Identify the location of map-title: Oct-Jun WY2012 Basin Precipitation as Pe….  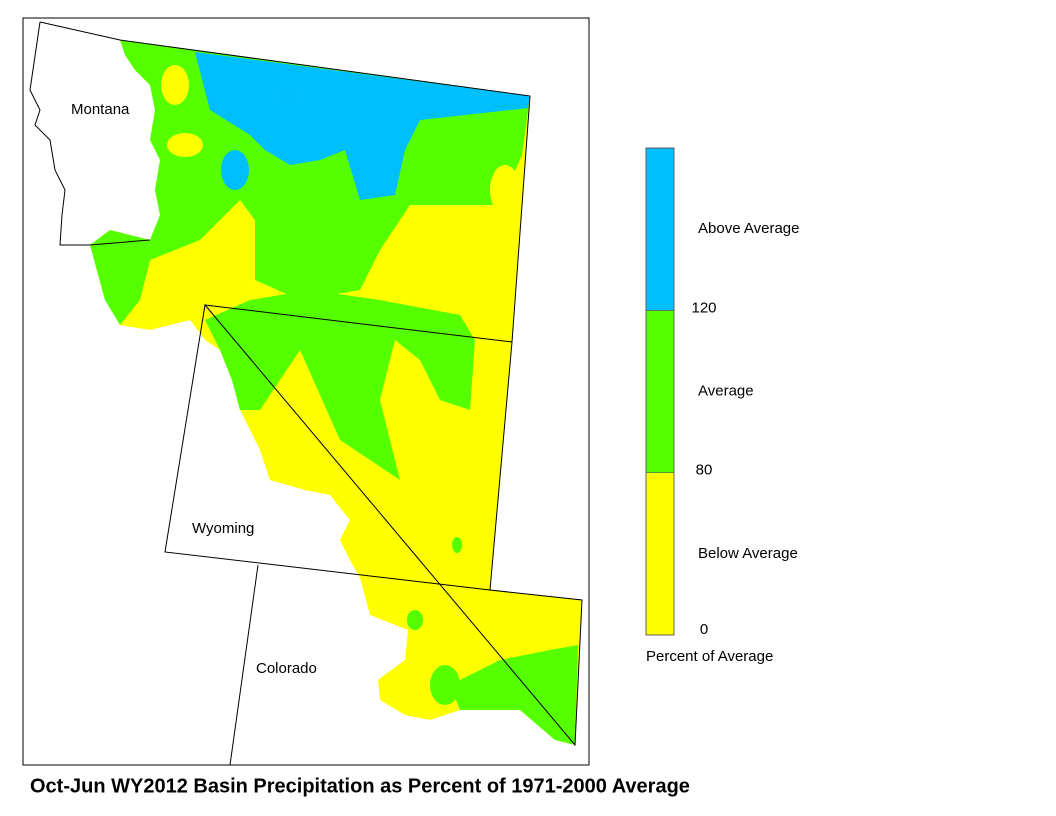
(360, 786).